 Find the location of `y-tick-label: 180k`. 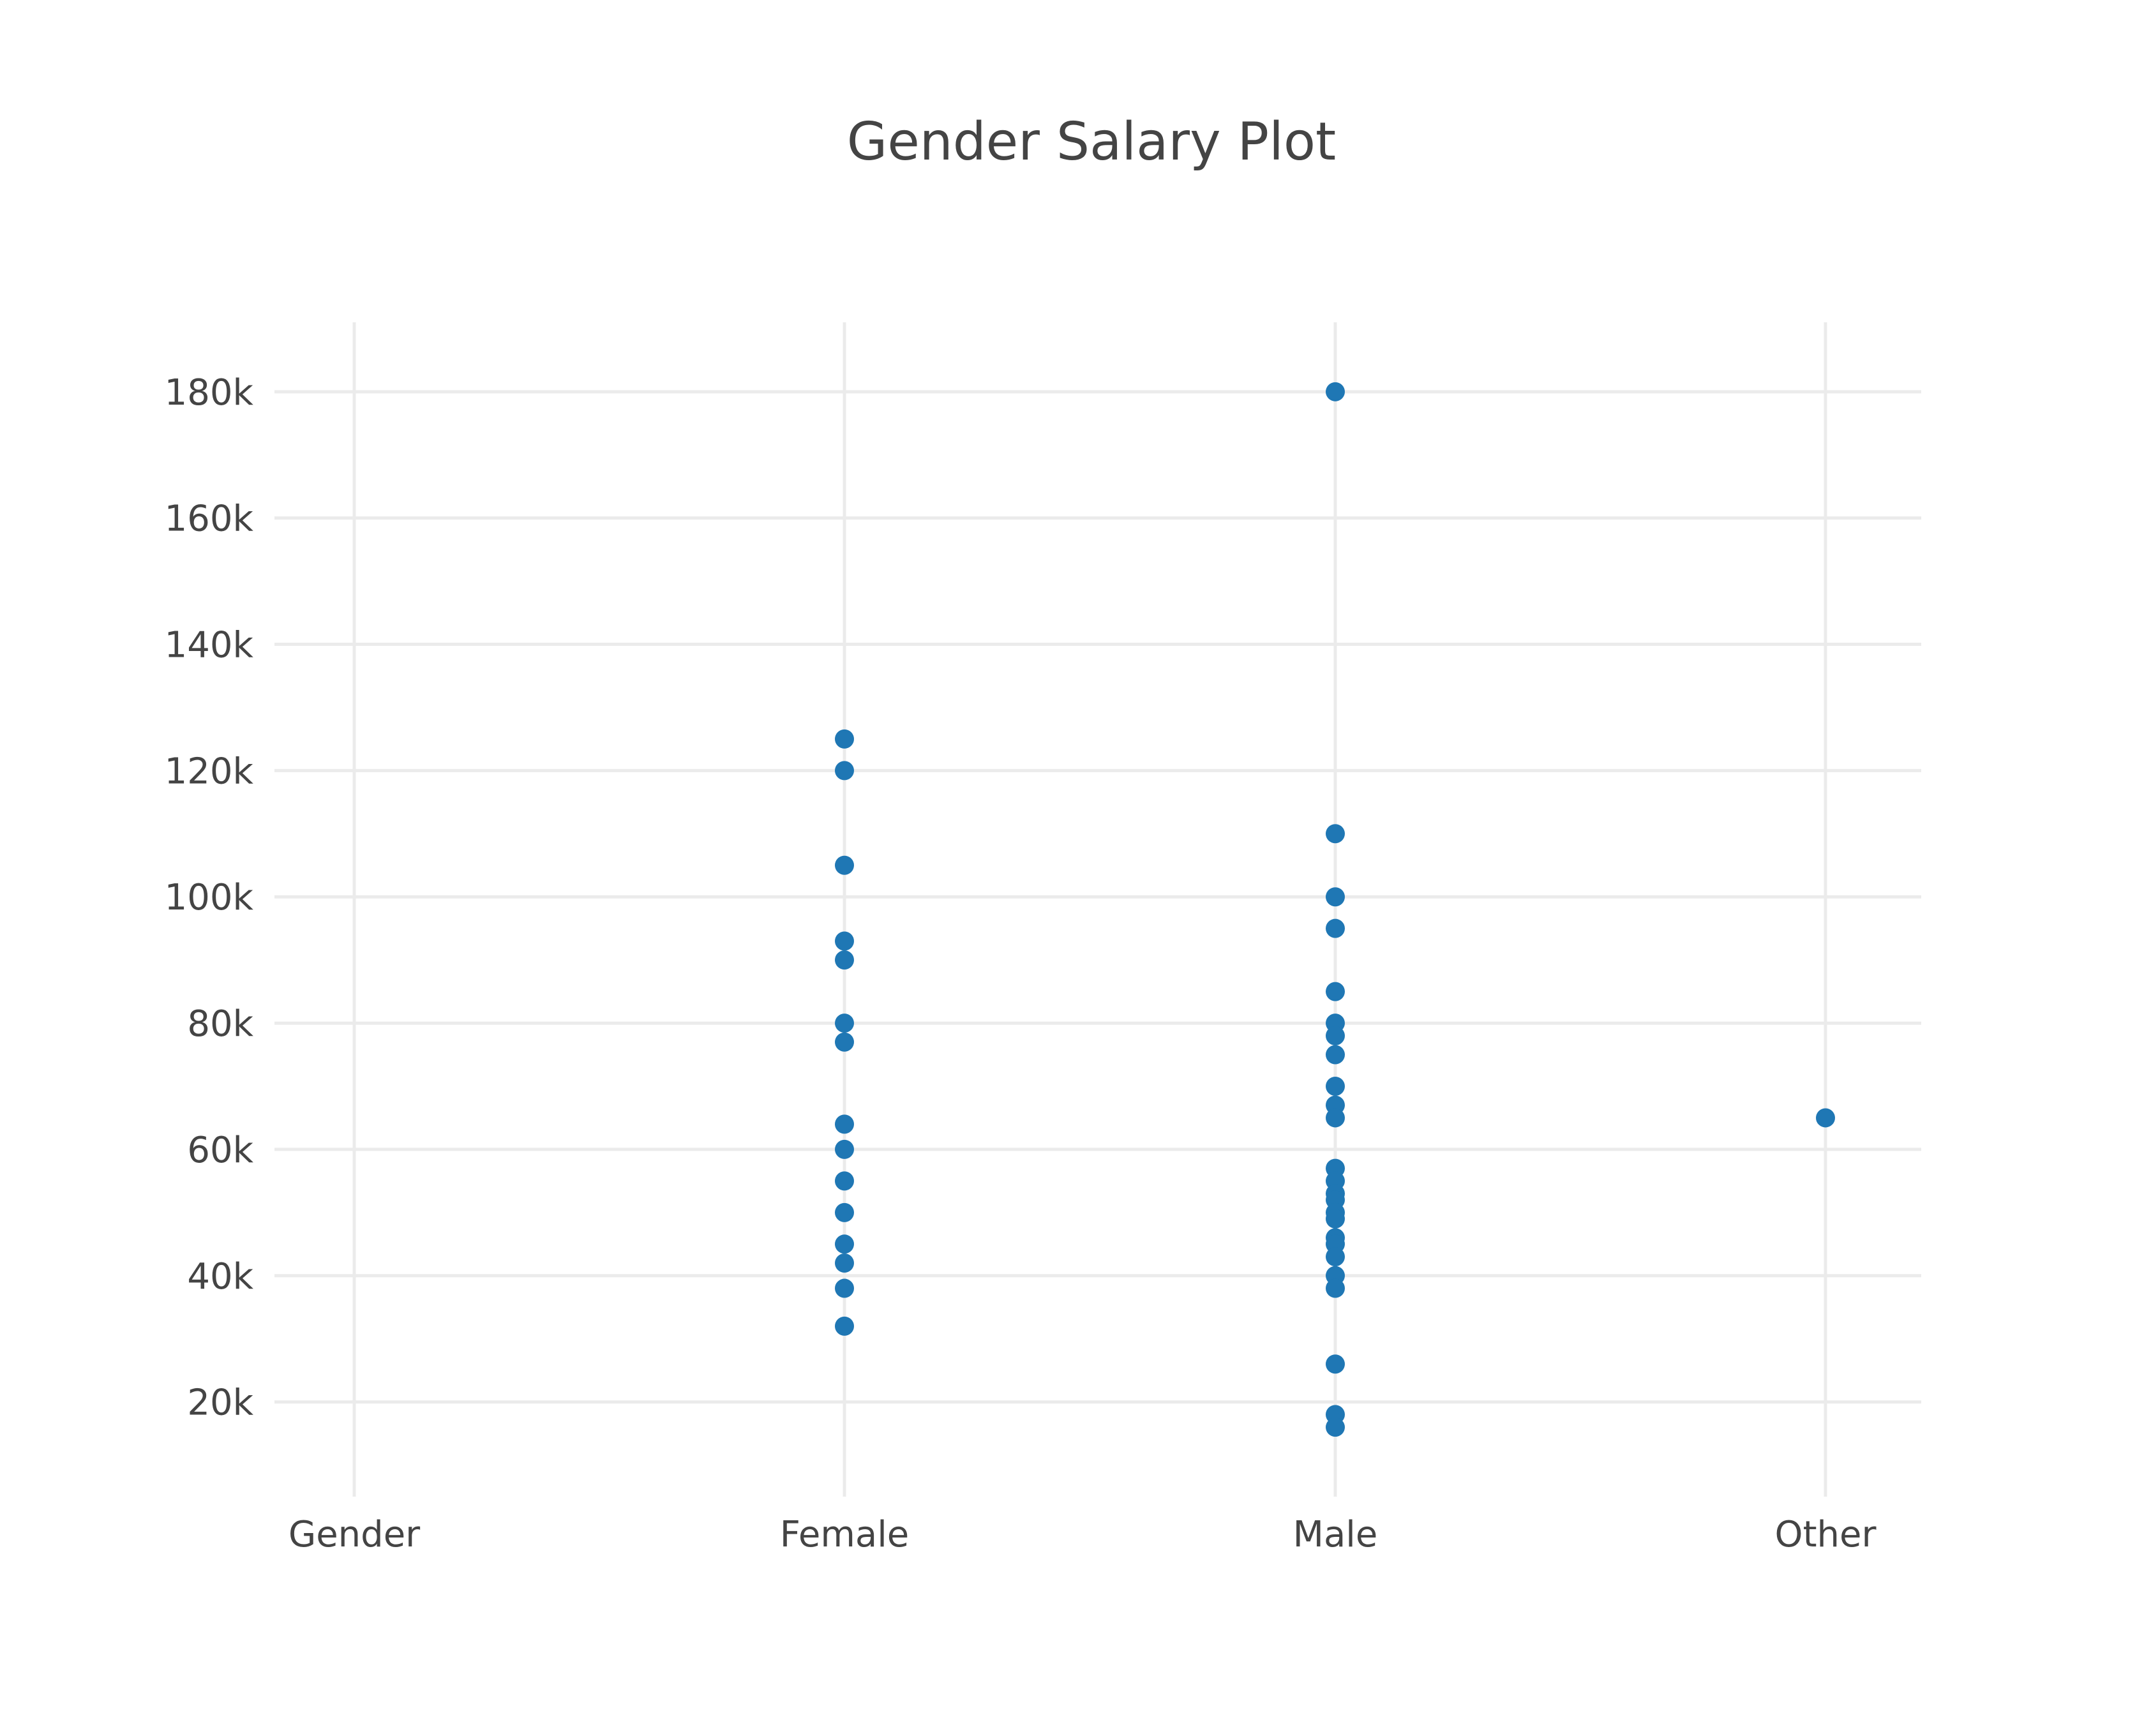

y-tick-label: 180k is located at coordinates (209, 393).